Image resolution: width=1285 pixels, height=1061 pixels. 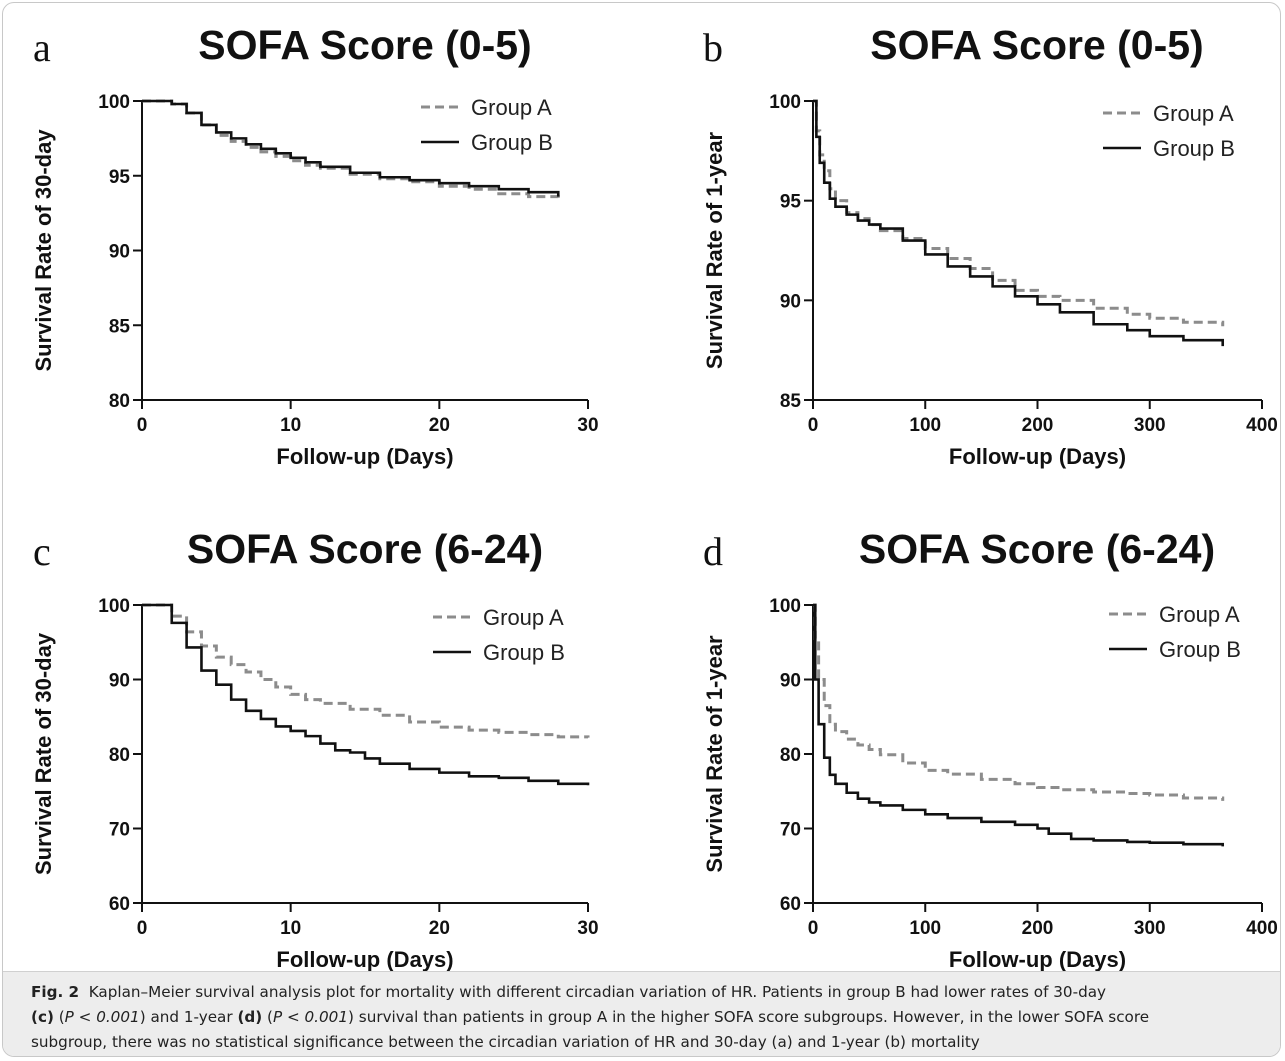 What do you see at coordinates (55, 992) in the screenshot?
I see `caption-label: Fig. 2` at bounding box center [55, 992].